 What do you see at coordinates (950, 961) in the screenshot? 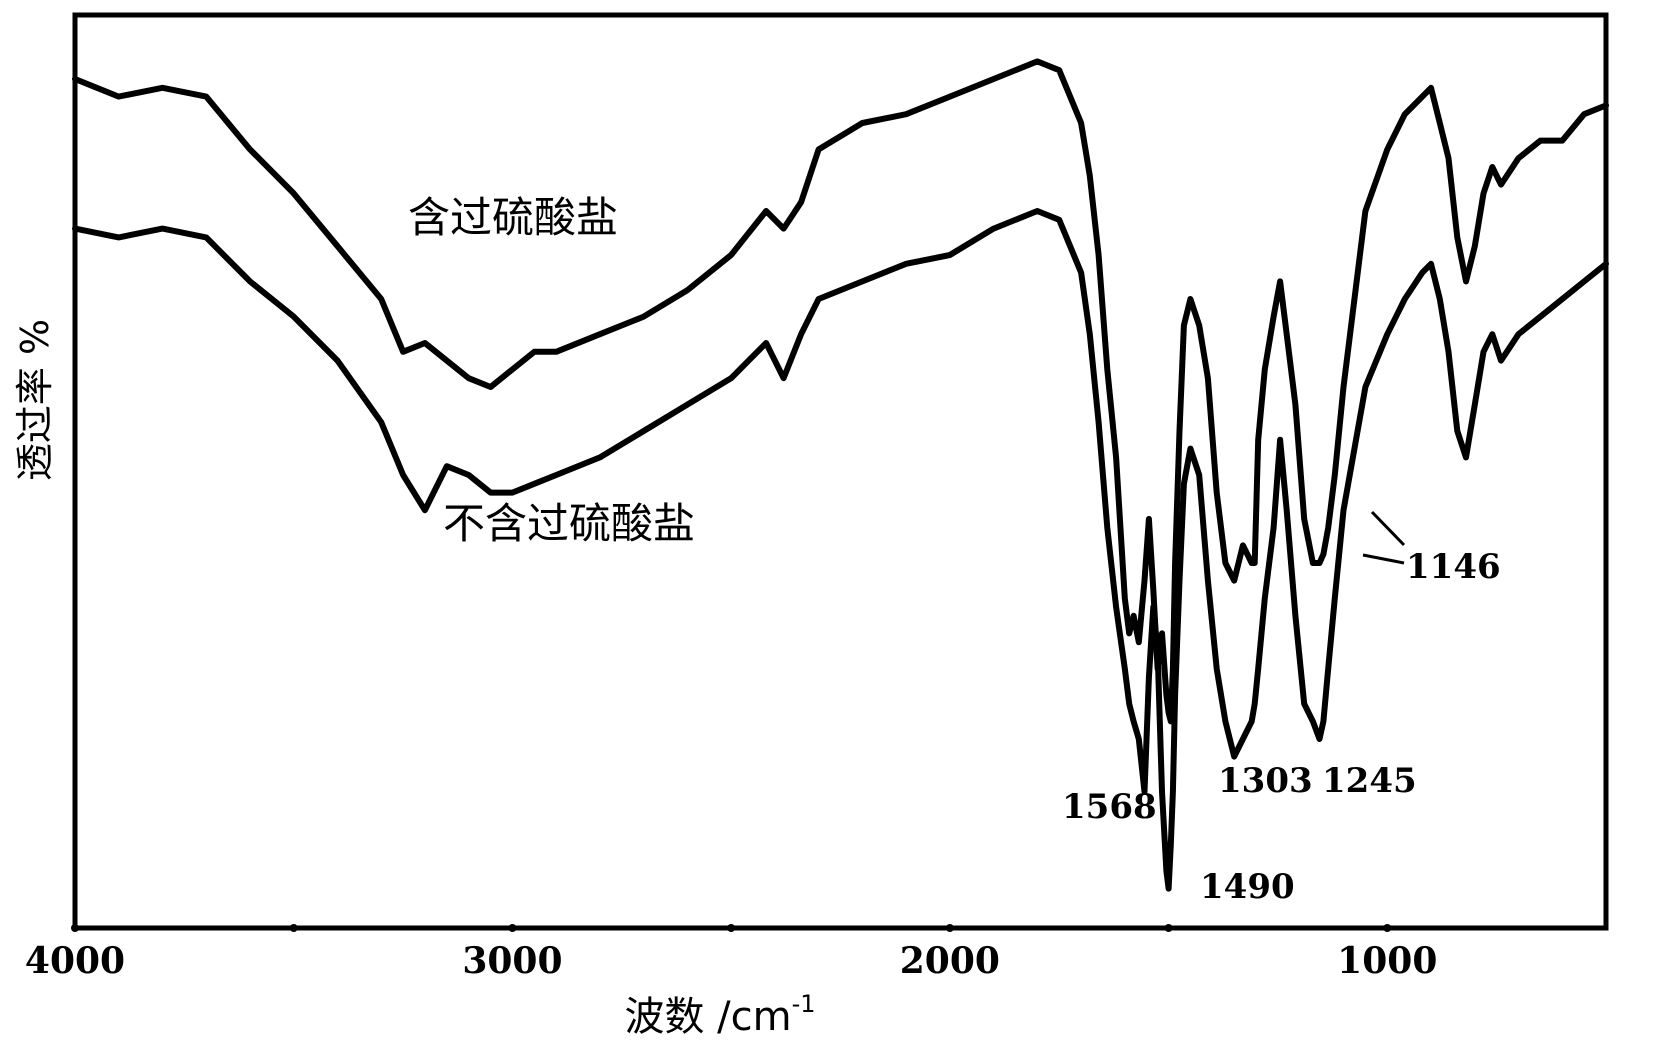
I see `x-tick-label: 2000` at bounding box center [950, 961].